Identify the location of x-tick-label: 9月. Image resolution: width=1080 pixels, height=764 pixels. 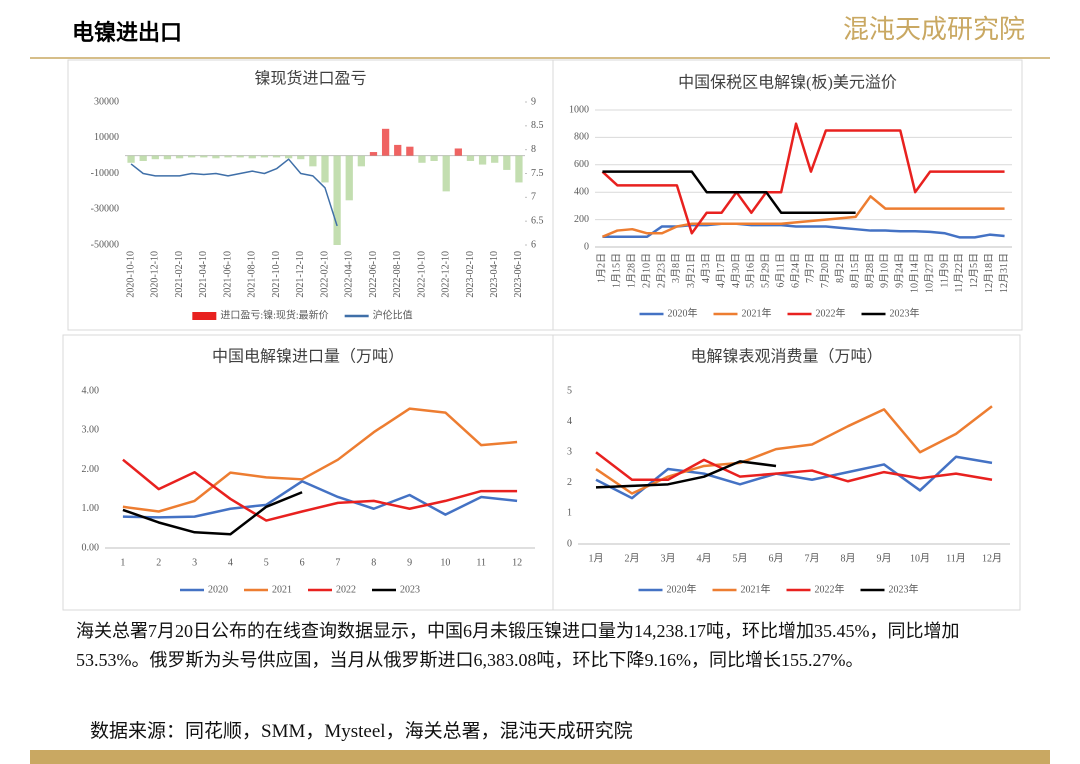
(884, 558).